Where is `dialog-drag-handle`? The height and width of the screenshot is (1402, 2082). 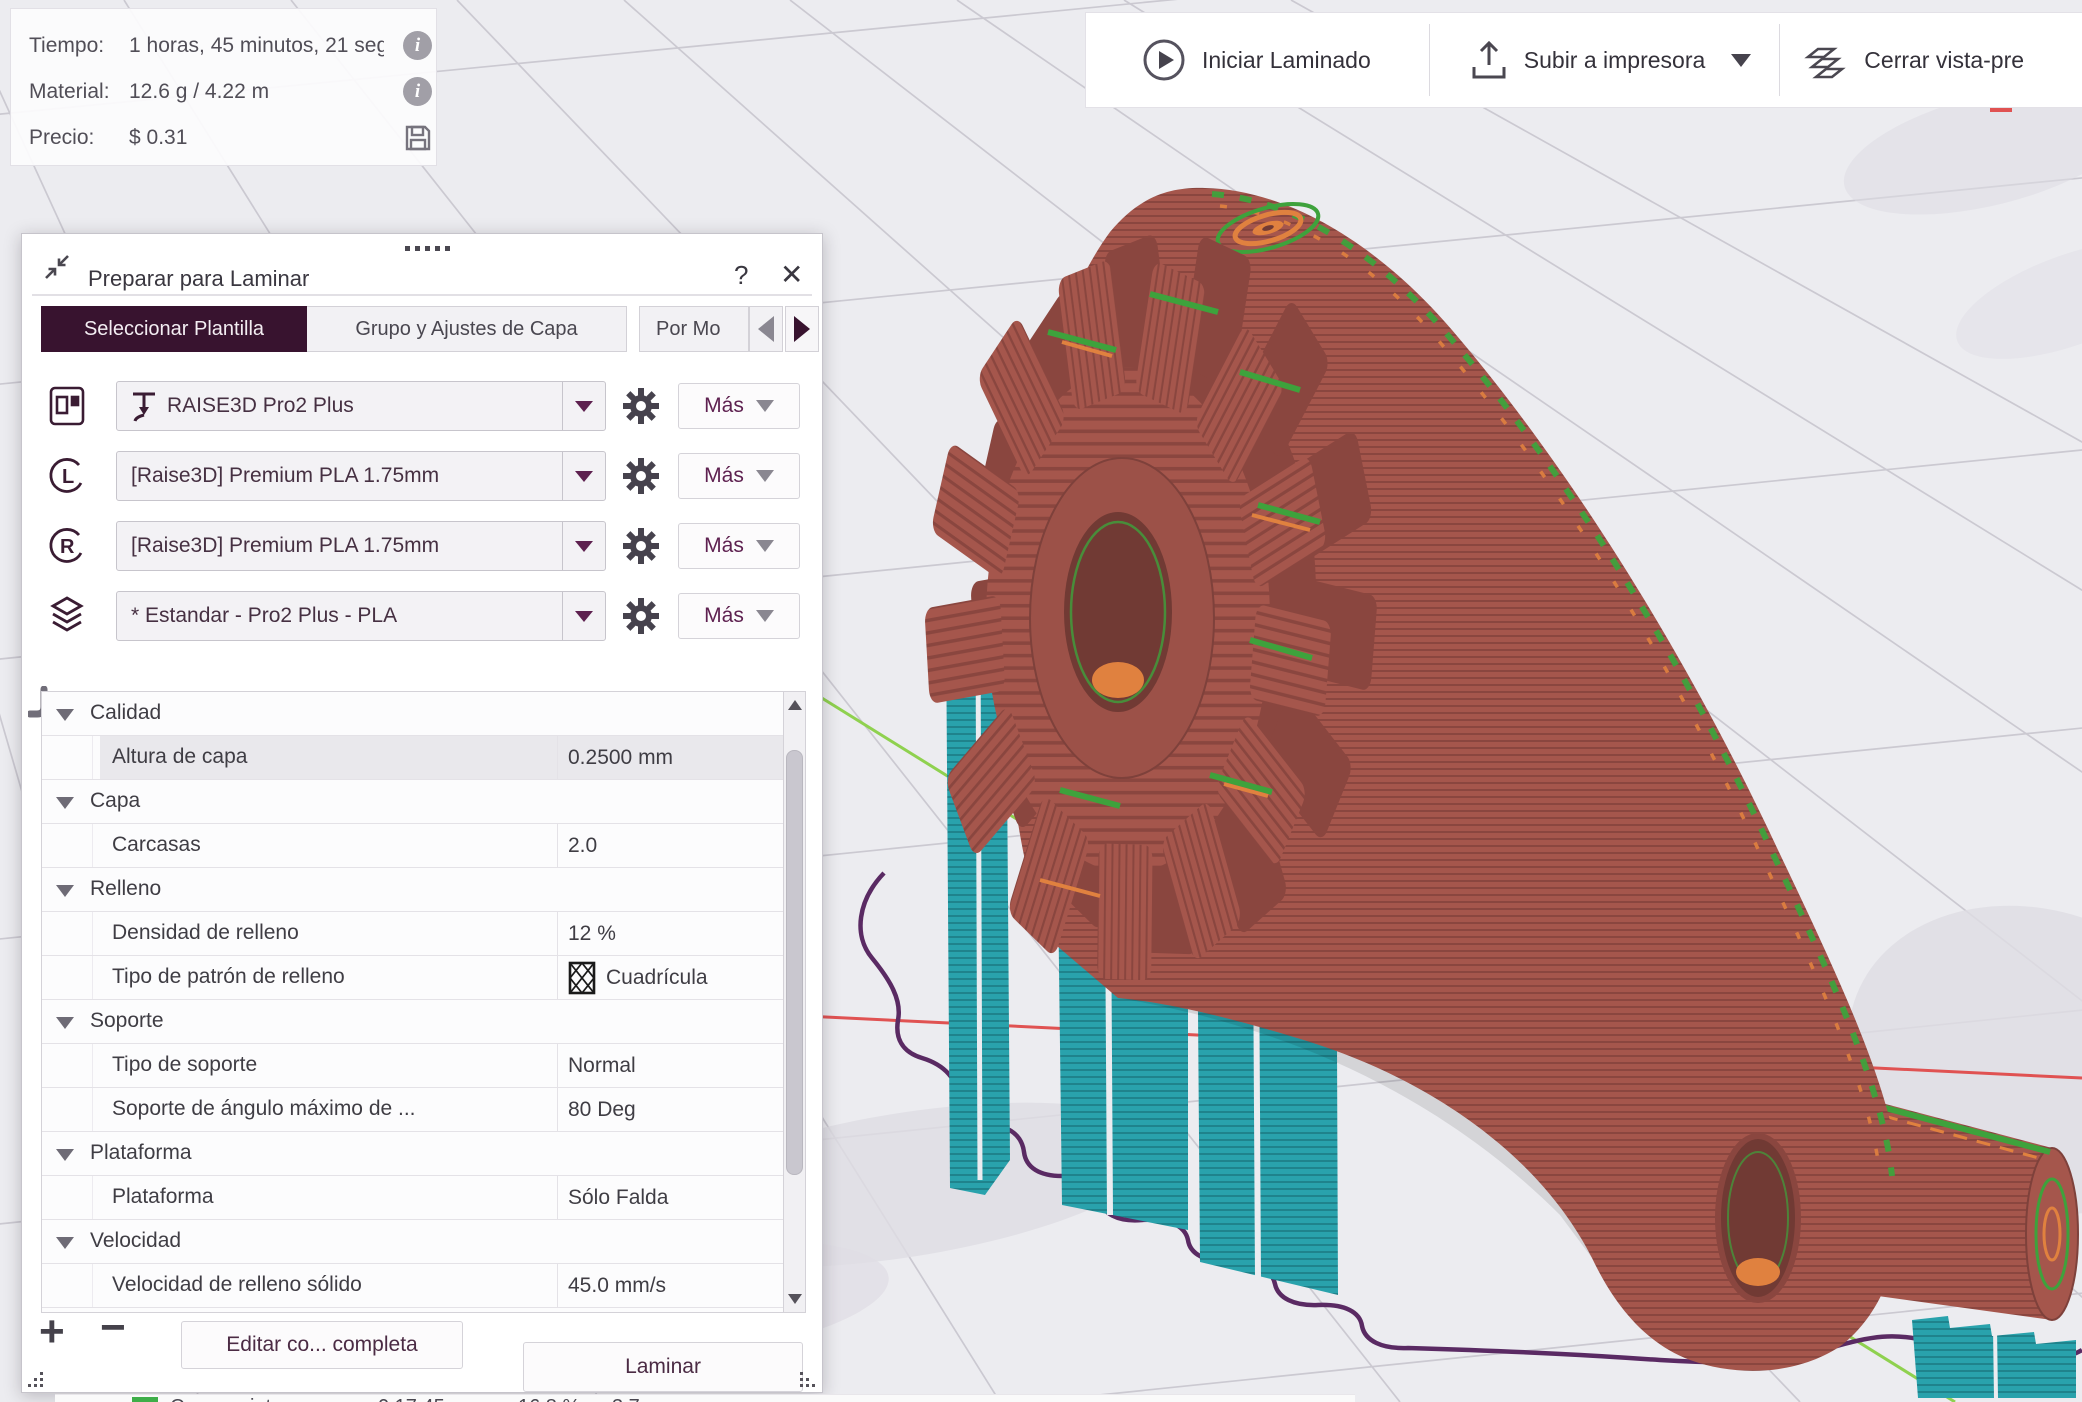
dialog-drag-handle is located at coordinates (427, 248).